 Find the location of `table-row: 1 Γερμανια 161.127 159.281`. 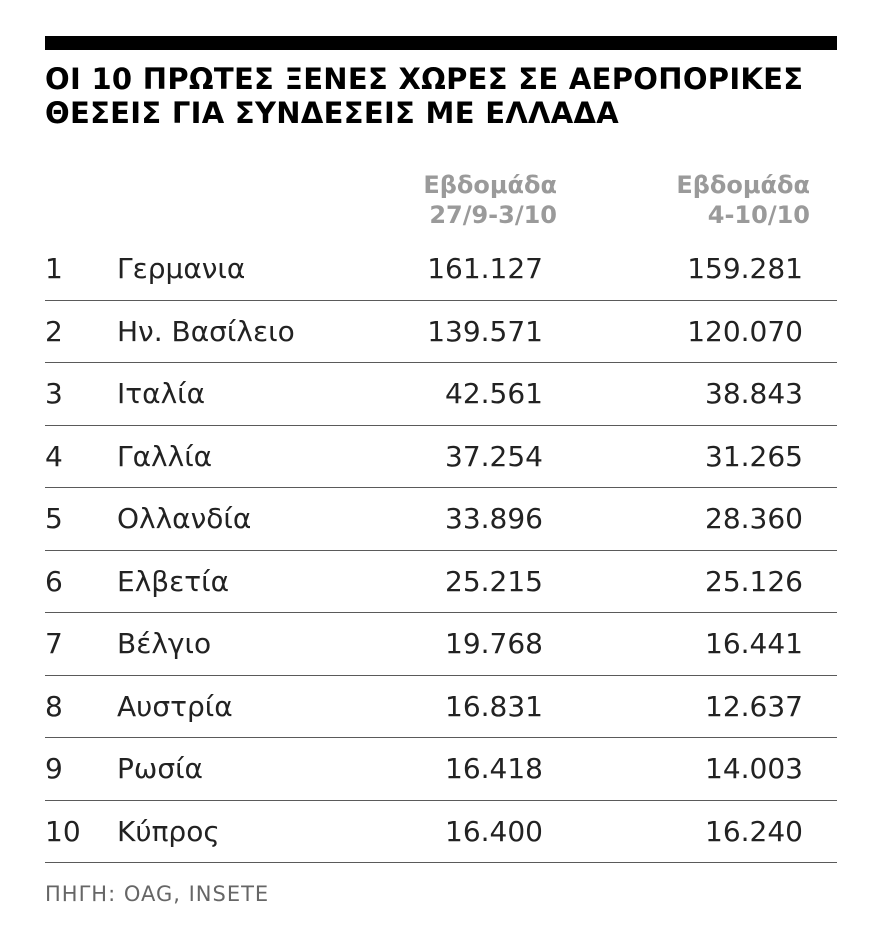

table-row: 1 Γερμανια 161.127 159.281 is located at coordinates (441, 269).